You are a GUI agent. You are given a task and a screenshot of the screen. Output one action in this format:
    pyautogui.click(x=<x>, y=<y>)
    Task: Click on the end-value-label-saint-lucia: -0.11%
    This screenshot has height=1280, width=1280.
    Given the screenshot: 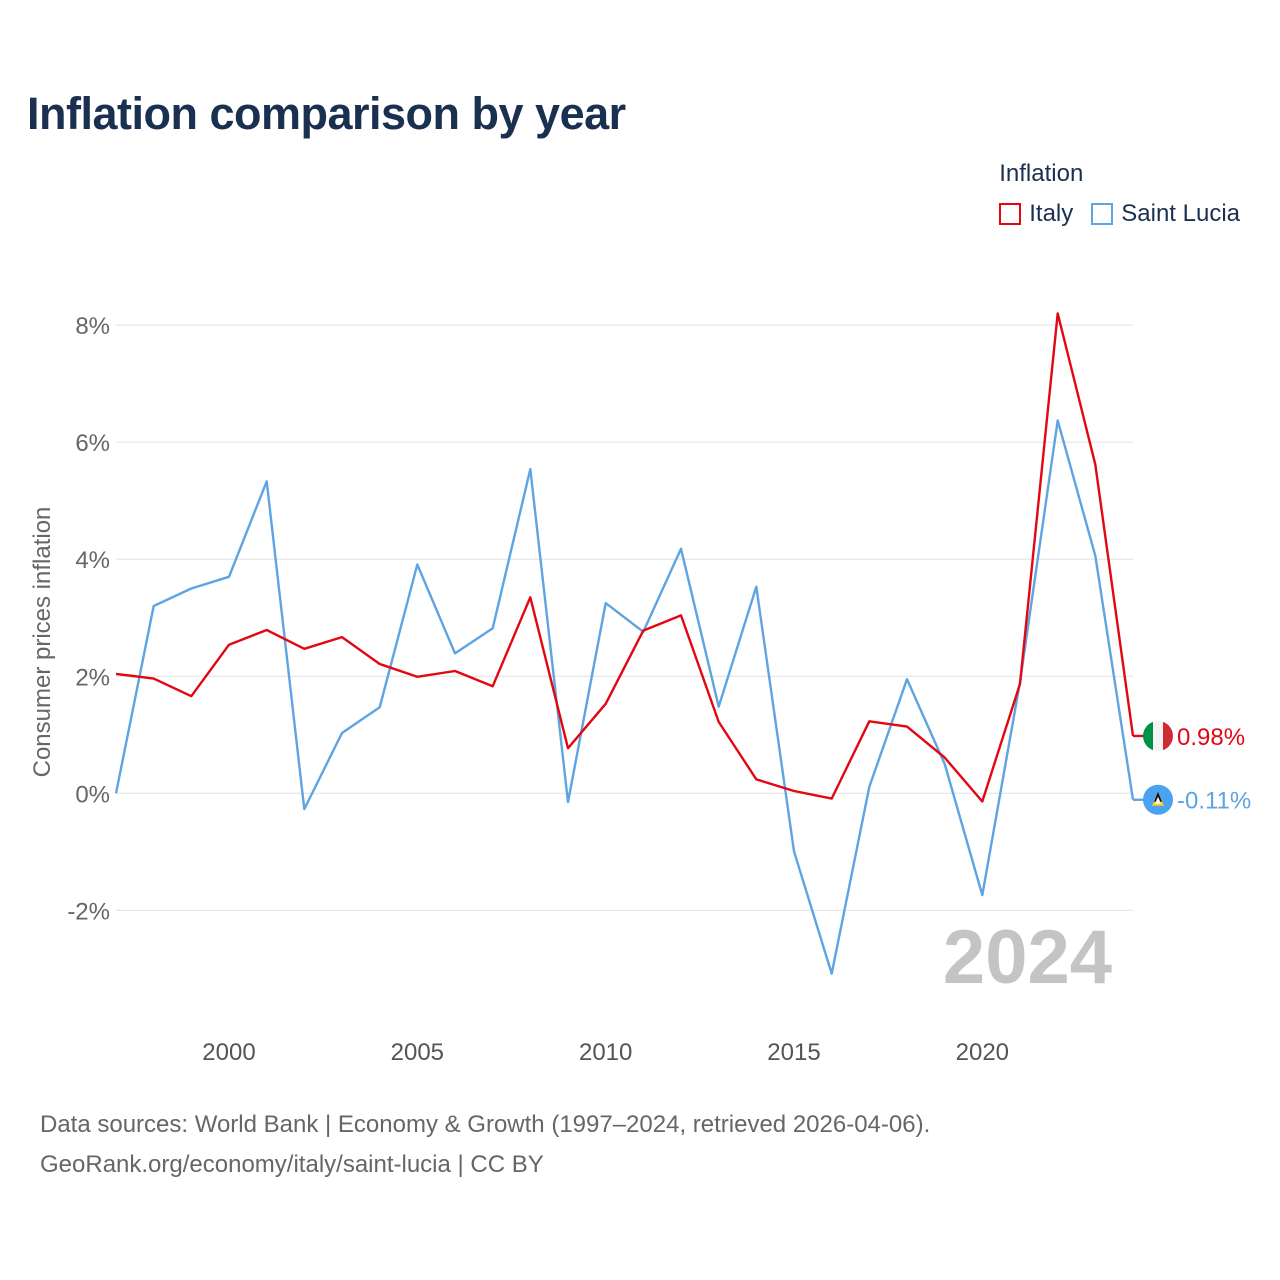 What is the action you would take?
    pyautogui.click(x=1214, y=801)
    